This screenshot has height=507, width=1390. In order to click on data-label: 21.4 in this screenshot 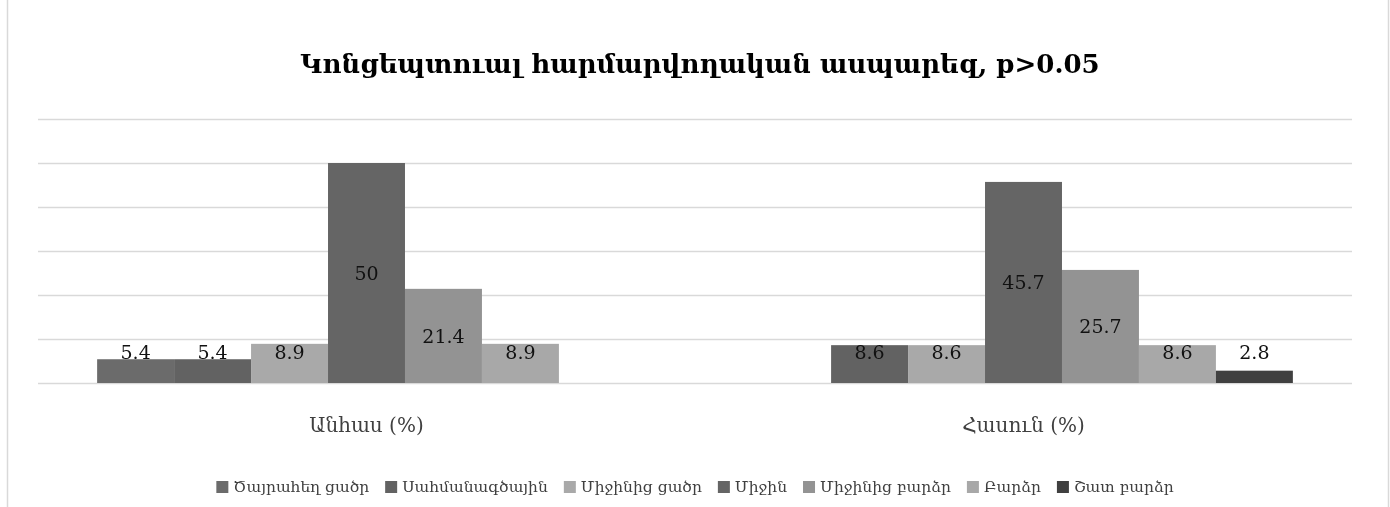, I will do `click(443, 335)`.